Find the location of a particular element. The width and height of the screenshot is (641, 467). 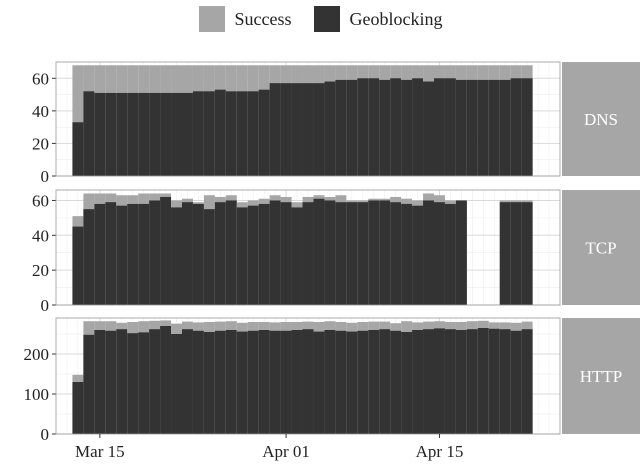

facet-label-dns: DNS is located at coordinates (601, 119).